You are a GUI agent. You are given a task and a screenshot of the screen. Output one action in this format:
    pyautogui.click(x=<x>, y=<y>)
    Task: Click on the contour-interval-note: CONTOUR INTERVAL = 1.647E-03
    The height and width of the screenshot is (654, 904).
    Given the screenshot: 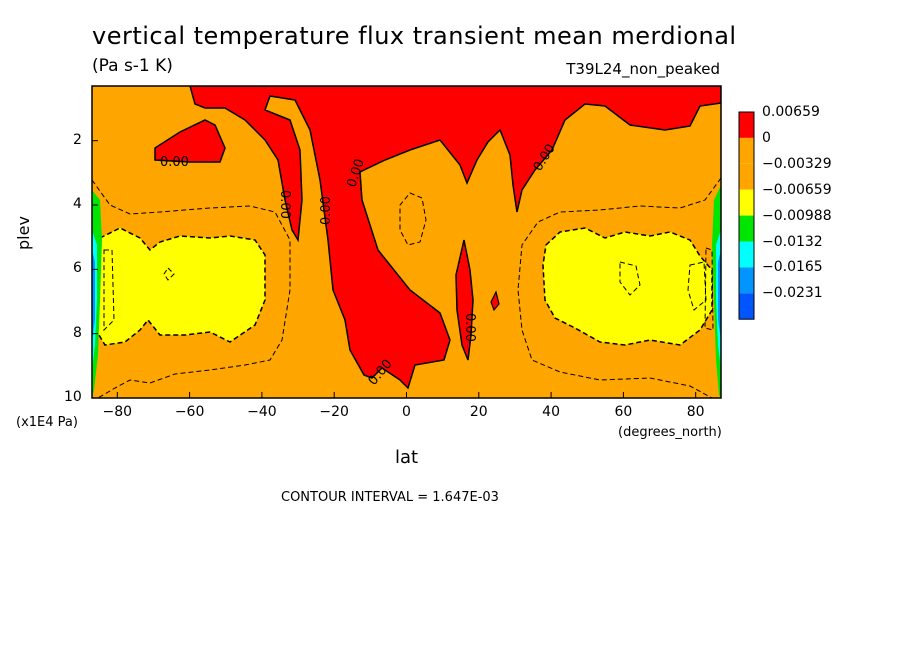 What is the action you would take?
    pyautogui.click(x=390, y=497)
    